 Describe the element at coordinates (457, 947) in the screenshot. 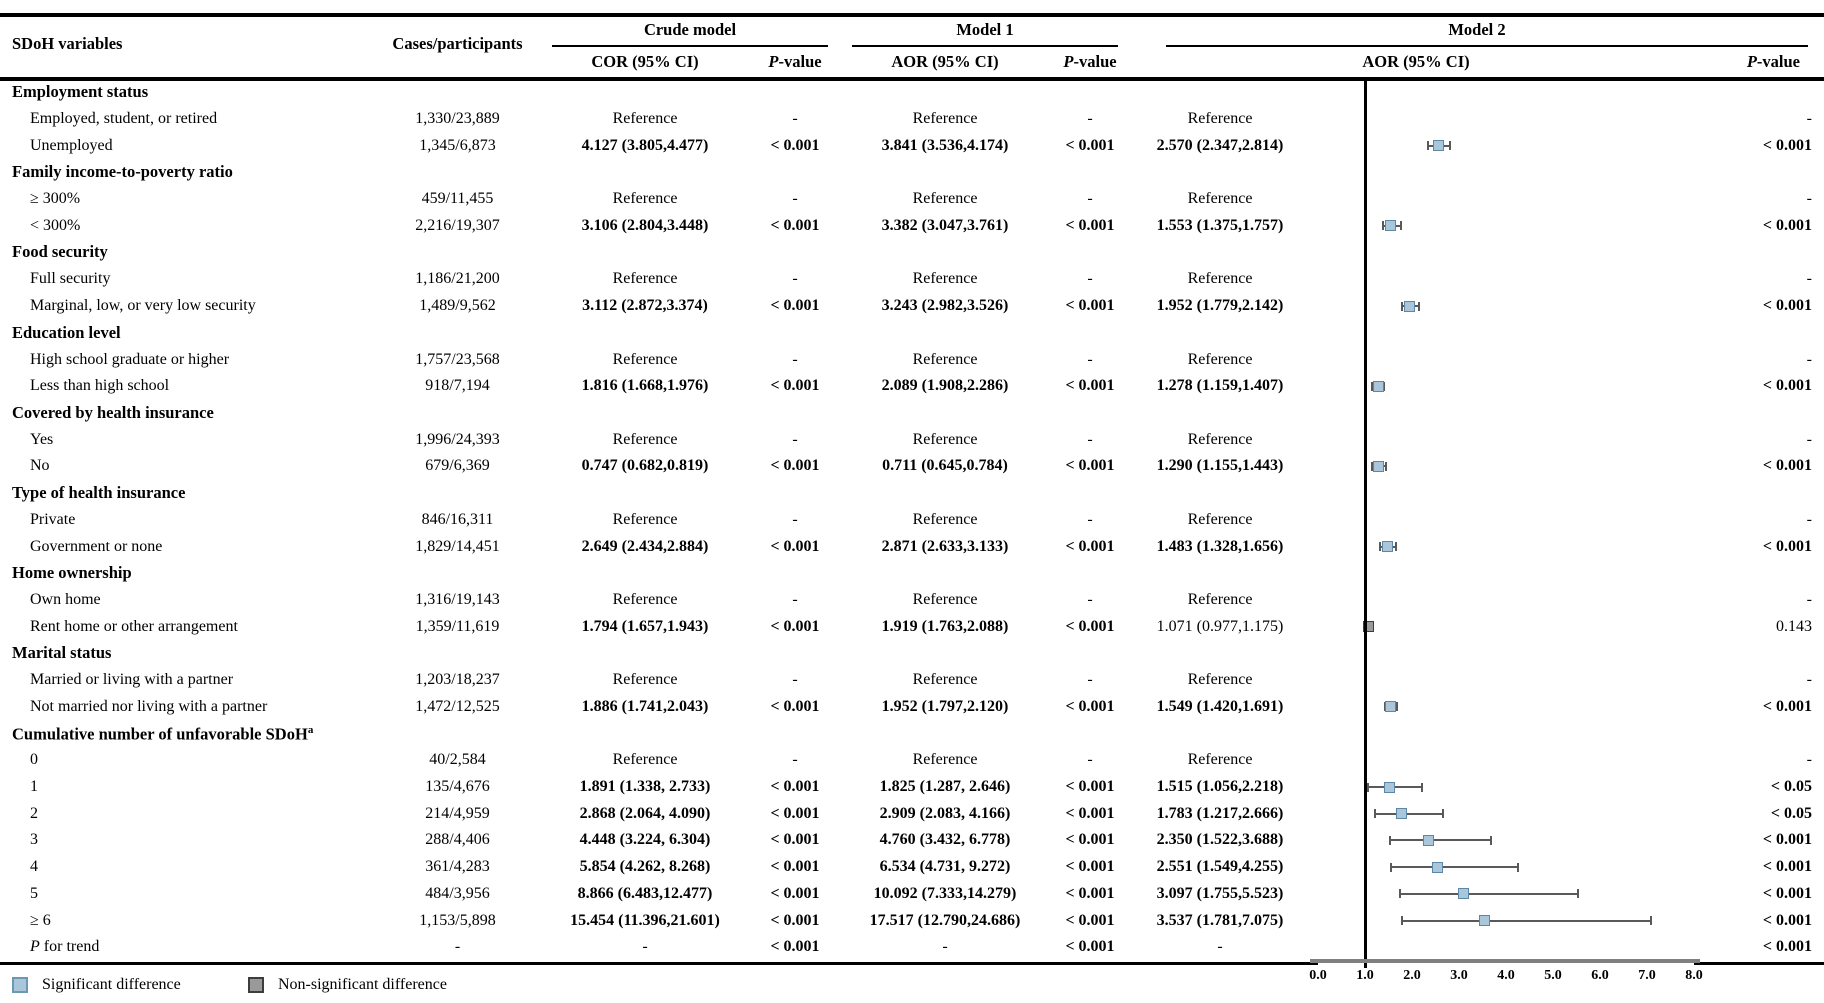

I see `cases-cell: -` at that location.